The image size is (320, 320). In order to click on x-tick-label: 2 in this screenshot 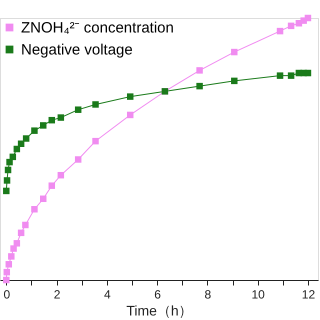, I will do `click(57, 295)`.